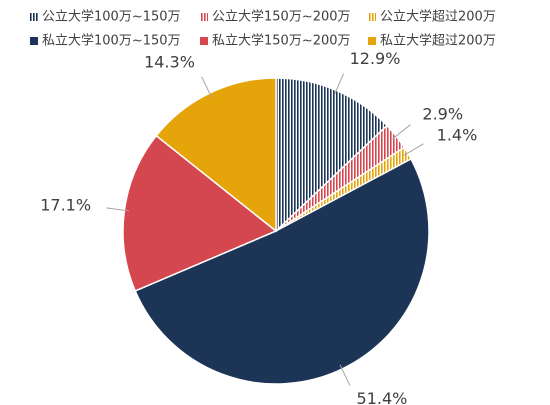 Image resolution: width=550 pixels, height=405 pixels. What do you see at coordinates (281, 17) in the screenshot?
I see `legend-label: 公立大学150万~200万` at bounding box center [281, 17].